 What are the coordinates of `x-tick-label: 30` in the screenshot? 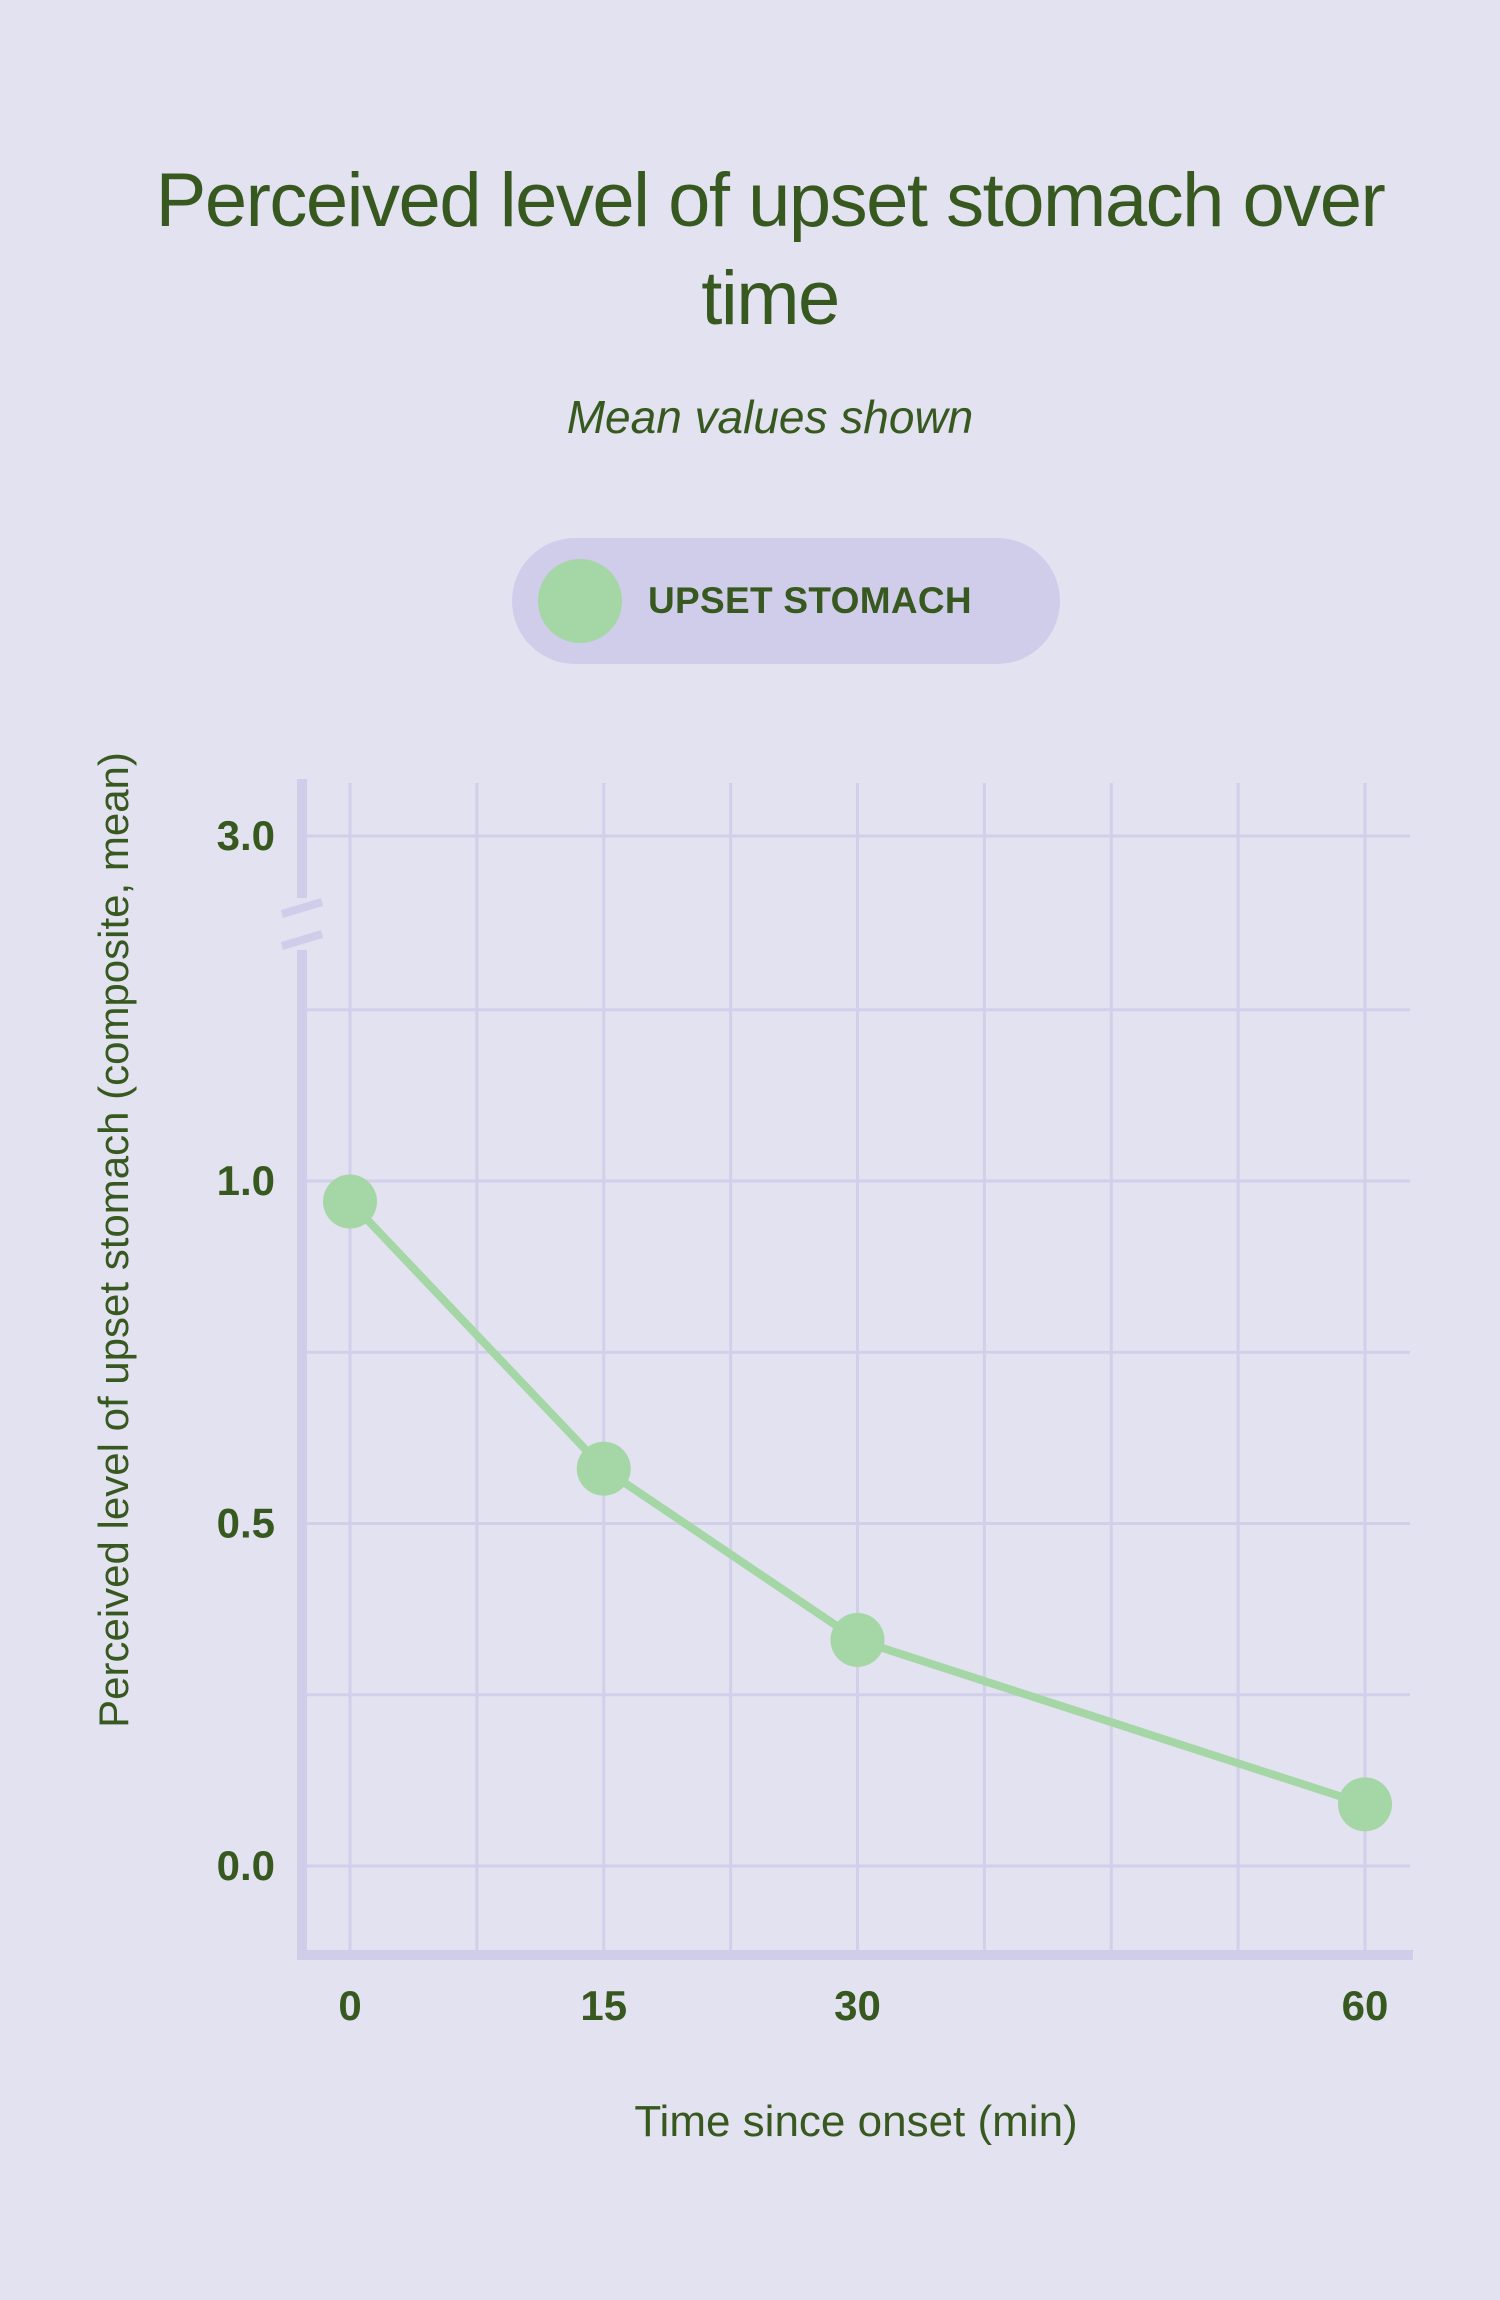 It's located at (857, 2005).